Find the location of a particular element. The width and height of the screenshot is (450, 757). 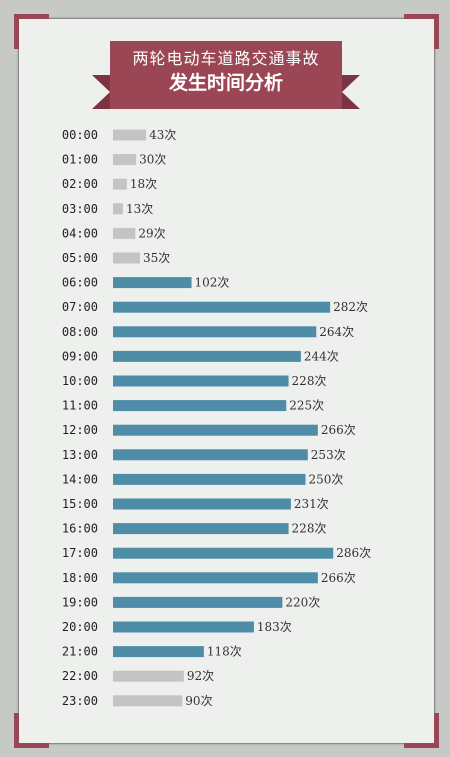

data-label: 92次 is located at coordinates (200, 676).